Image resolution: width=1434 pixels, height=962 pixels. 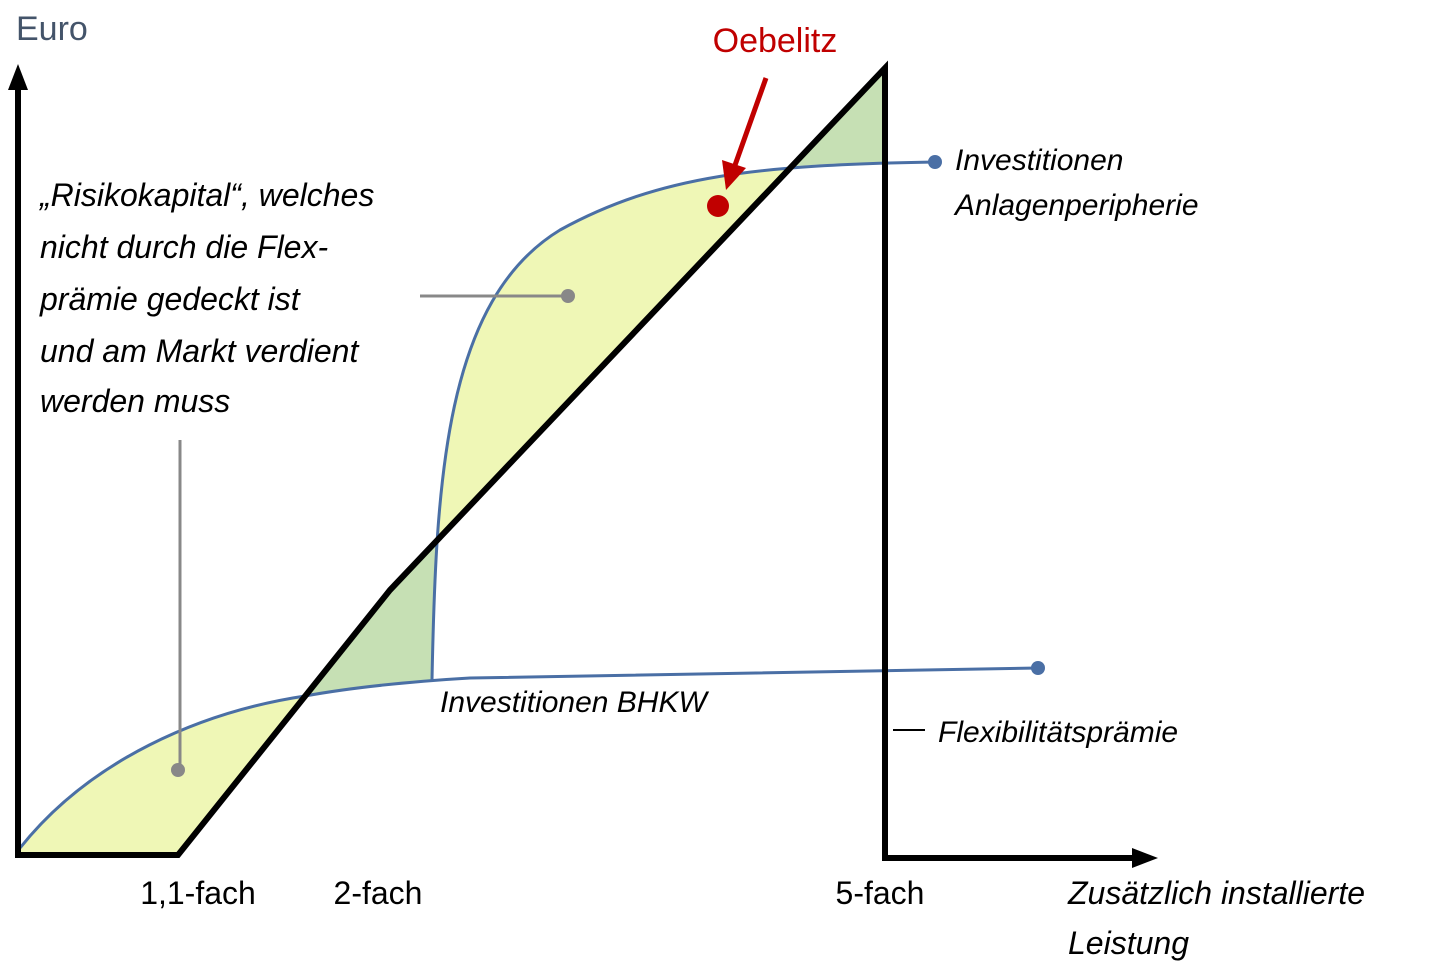 What do you see at coordinates (52, 29) in the screenshot?
I see `y-axis-label: Euro` at bounding box center [52, 29].